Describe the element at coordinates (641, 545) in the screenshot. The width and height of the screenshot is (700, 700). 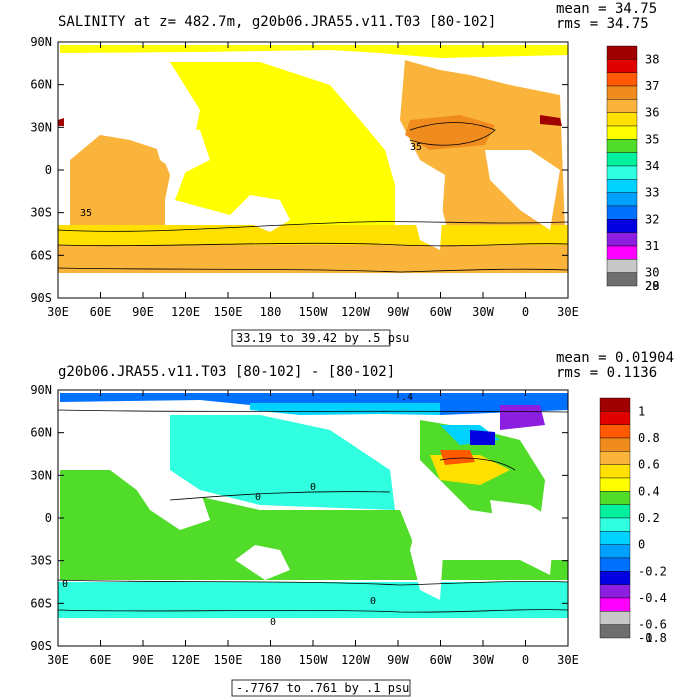
I see `colorbar-label: 0` at that location.